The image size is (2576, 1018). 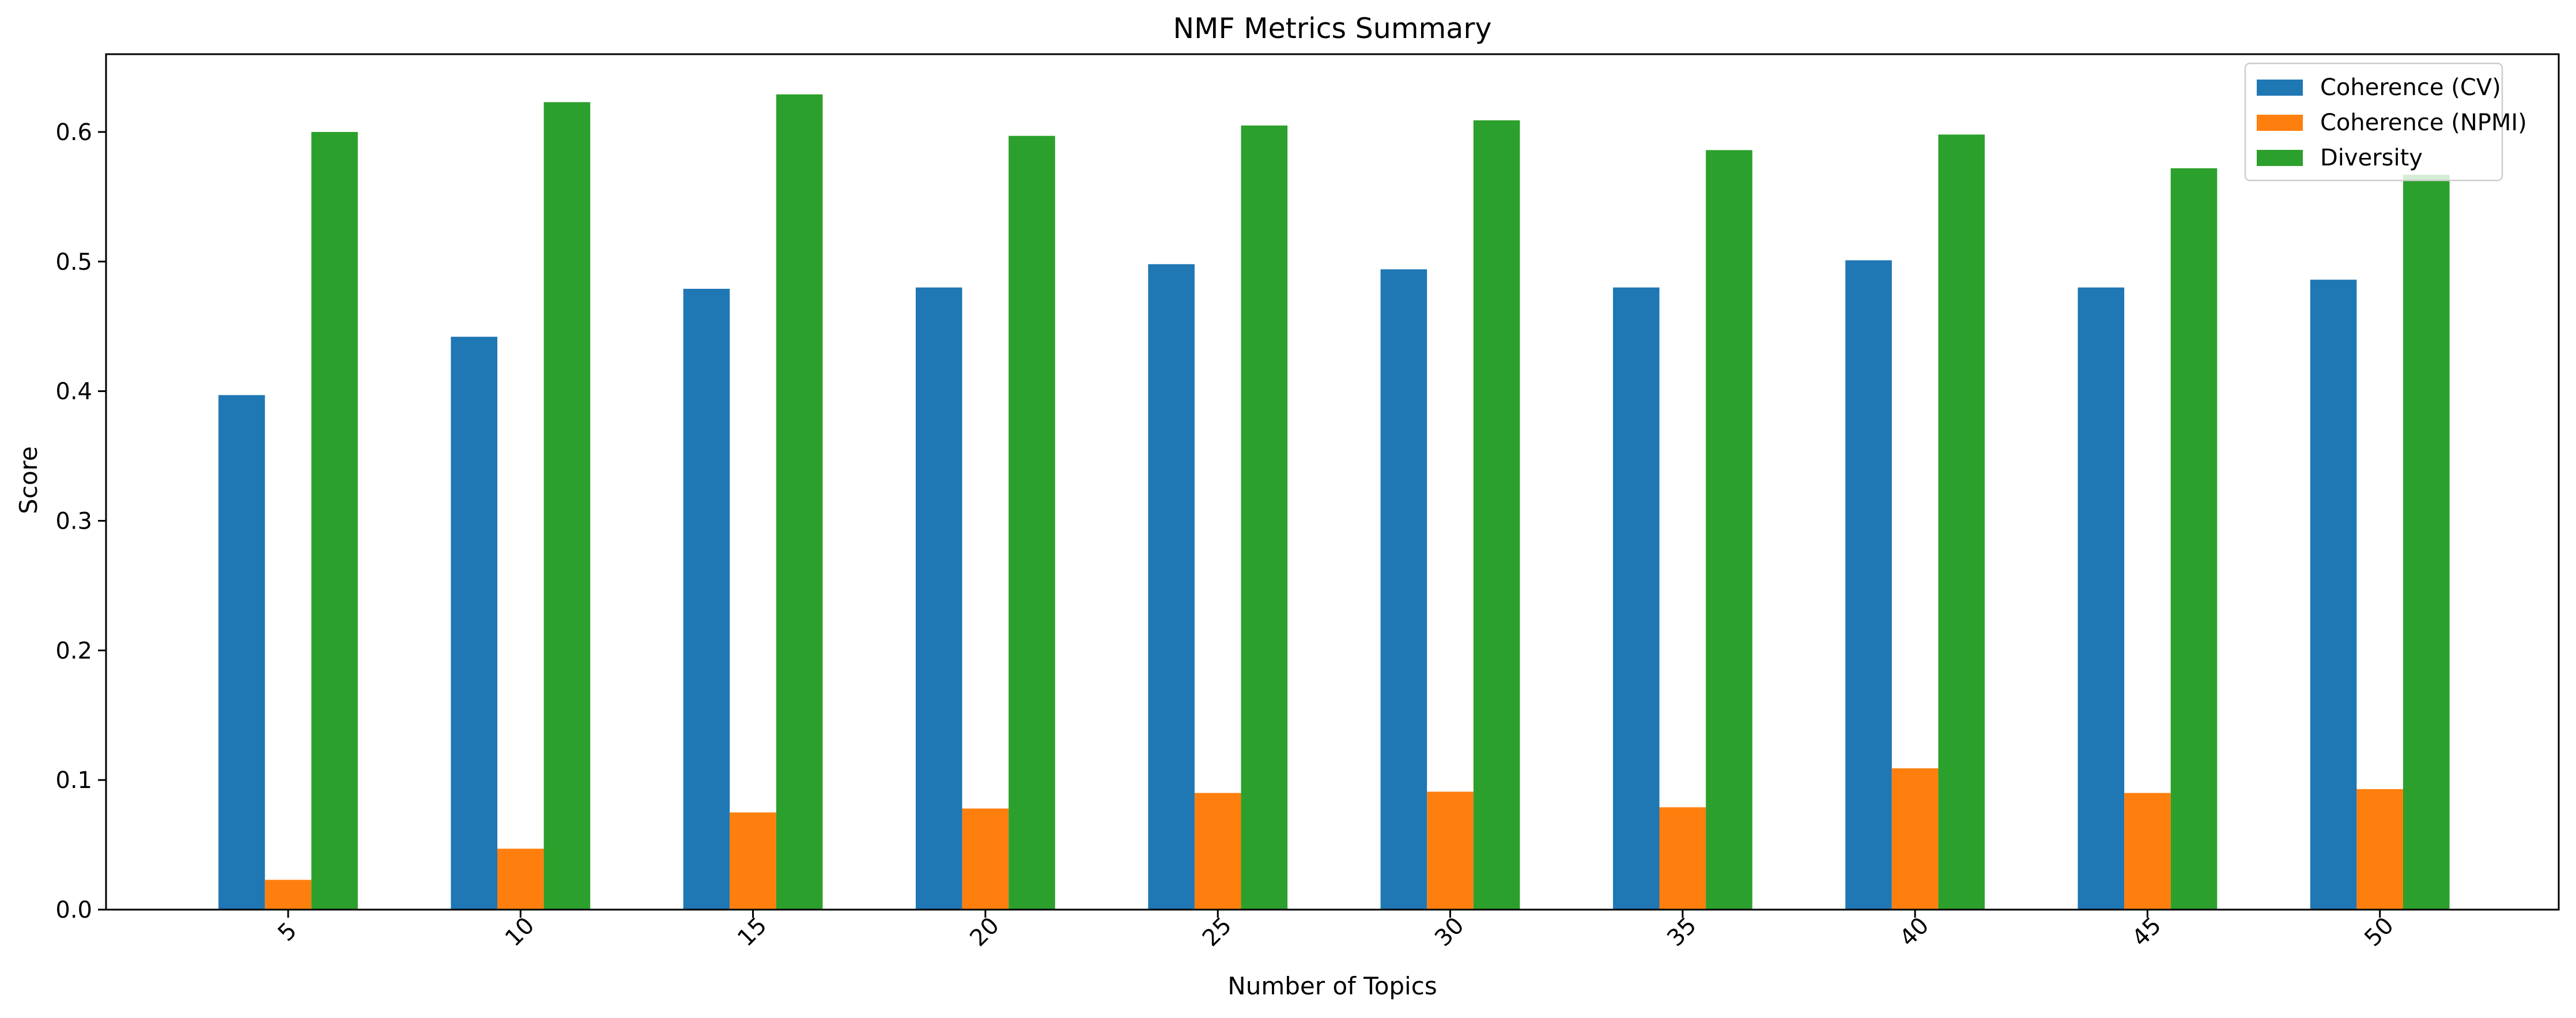 I want to click on y-axis-label: Score, so click(x=28, y=480).